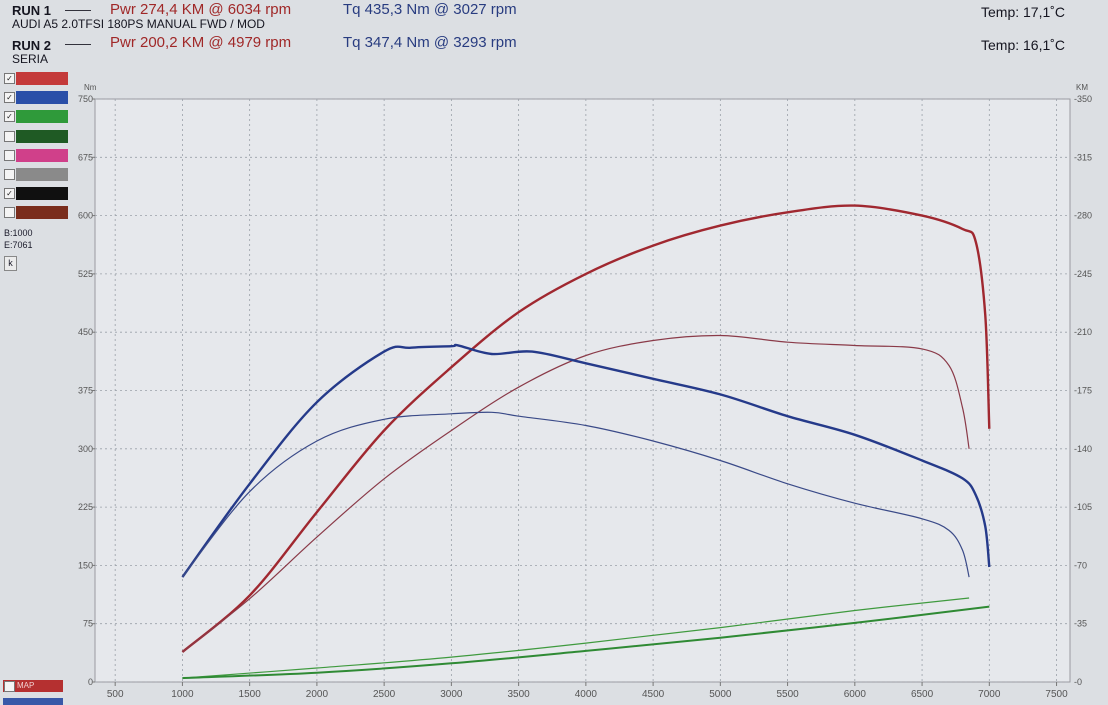 This screenshot has height=705, width=1108. What do you see at coordinates (85, 157) in the screenshot?
I see `left-tick-label: 675` at bounding box center [85, 157].